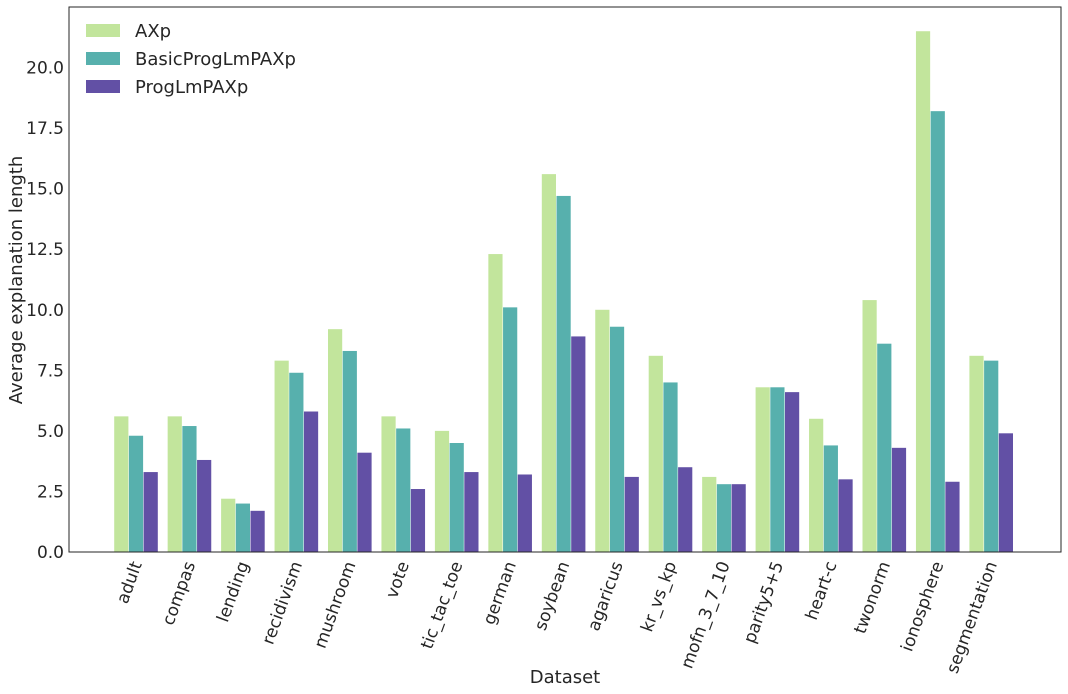  I want to click on x-tick-label: german, so click(500, 593).